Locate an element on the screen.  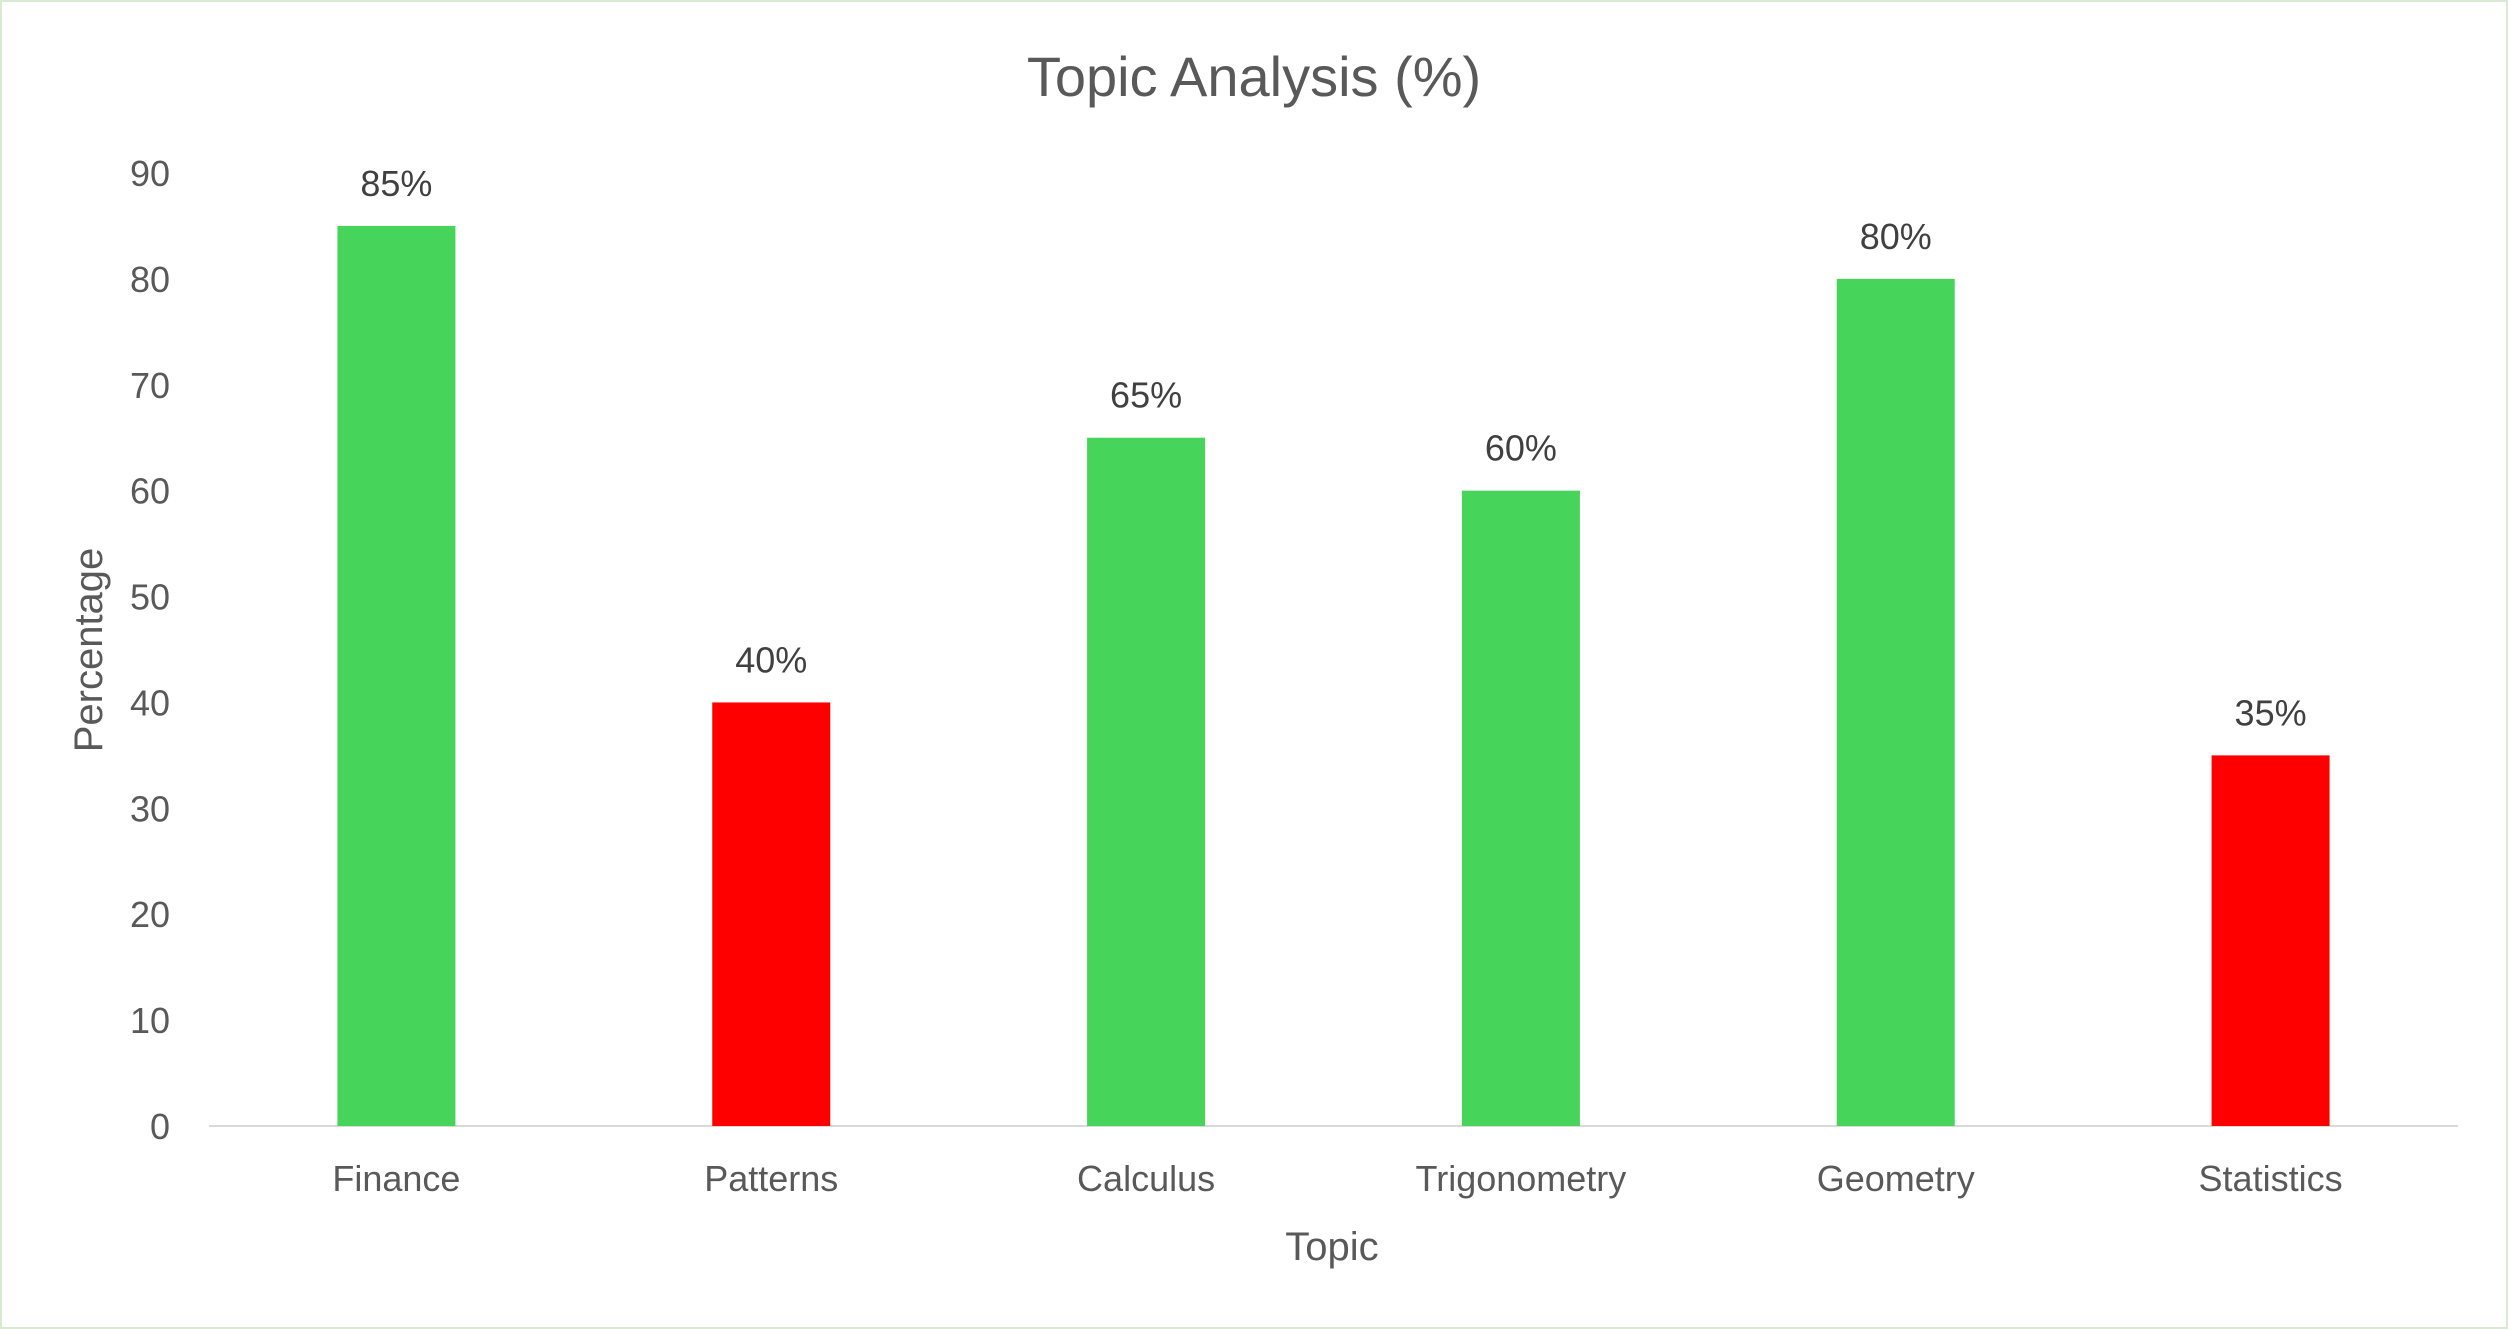
bar-data-label: 40% is located at coordinates (771, 659).